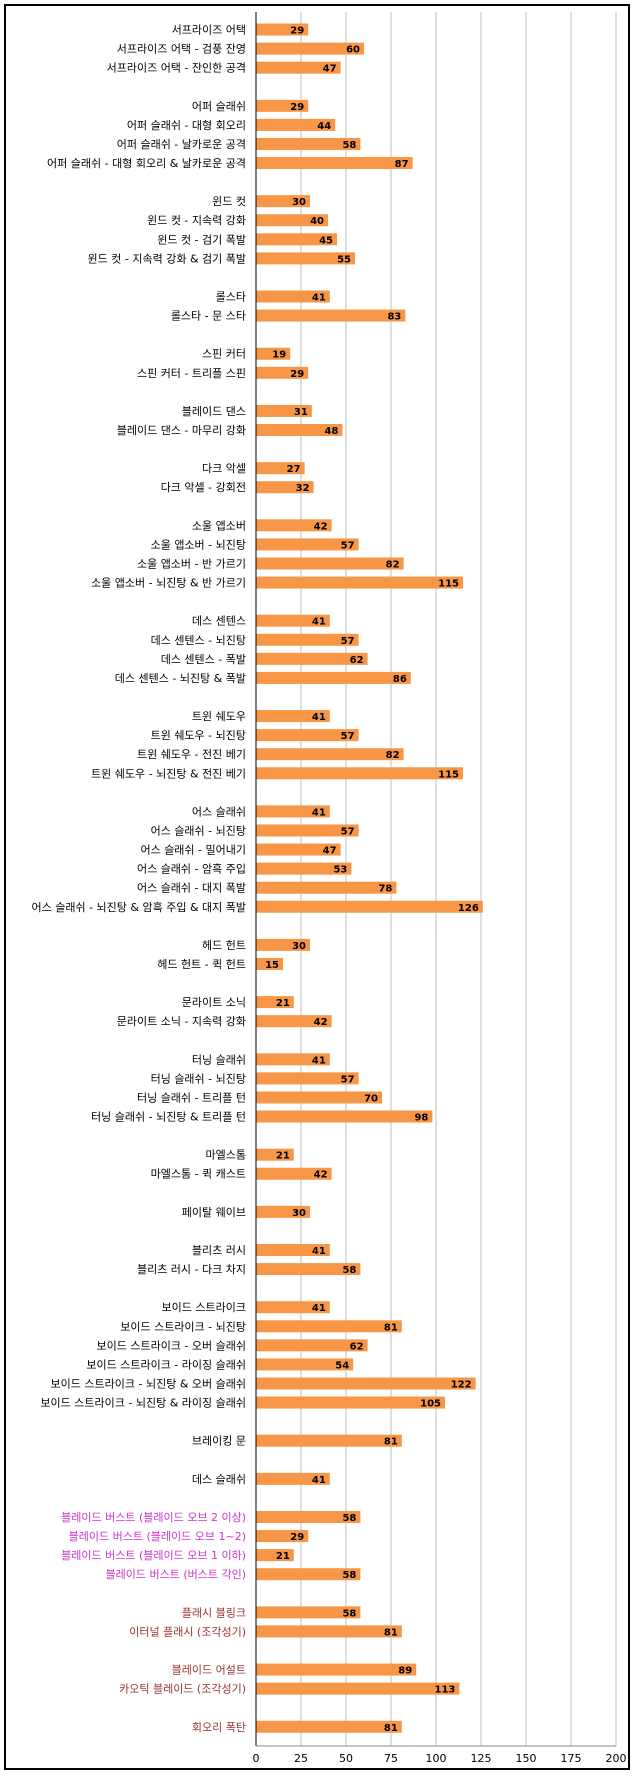 Image resolution: width=640 pixels, height=1777 pixels. I want to click on data-label: 115, so click(448, 774).